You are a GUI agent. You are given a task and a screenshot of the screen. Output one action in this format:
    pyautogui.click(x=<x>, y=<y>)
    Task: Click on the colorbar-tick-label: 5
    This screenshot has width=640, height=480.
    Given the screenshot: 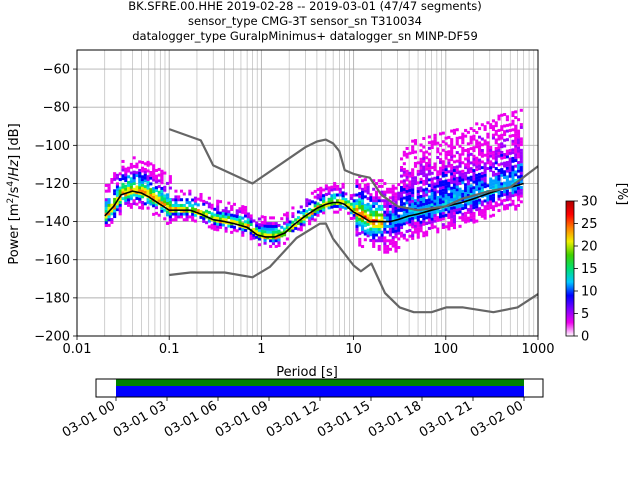 What is the action you would take?
    pyautogui.click(x=585, y=314)
    